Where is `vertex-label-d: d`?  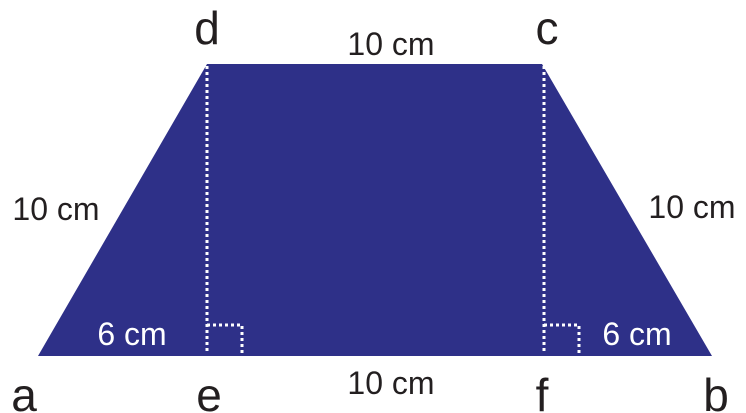 vertex-label-d: d is located at coordinates (207, 28).